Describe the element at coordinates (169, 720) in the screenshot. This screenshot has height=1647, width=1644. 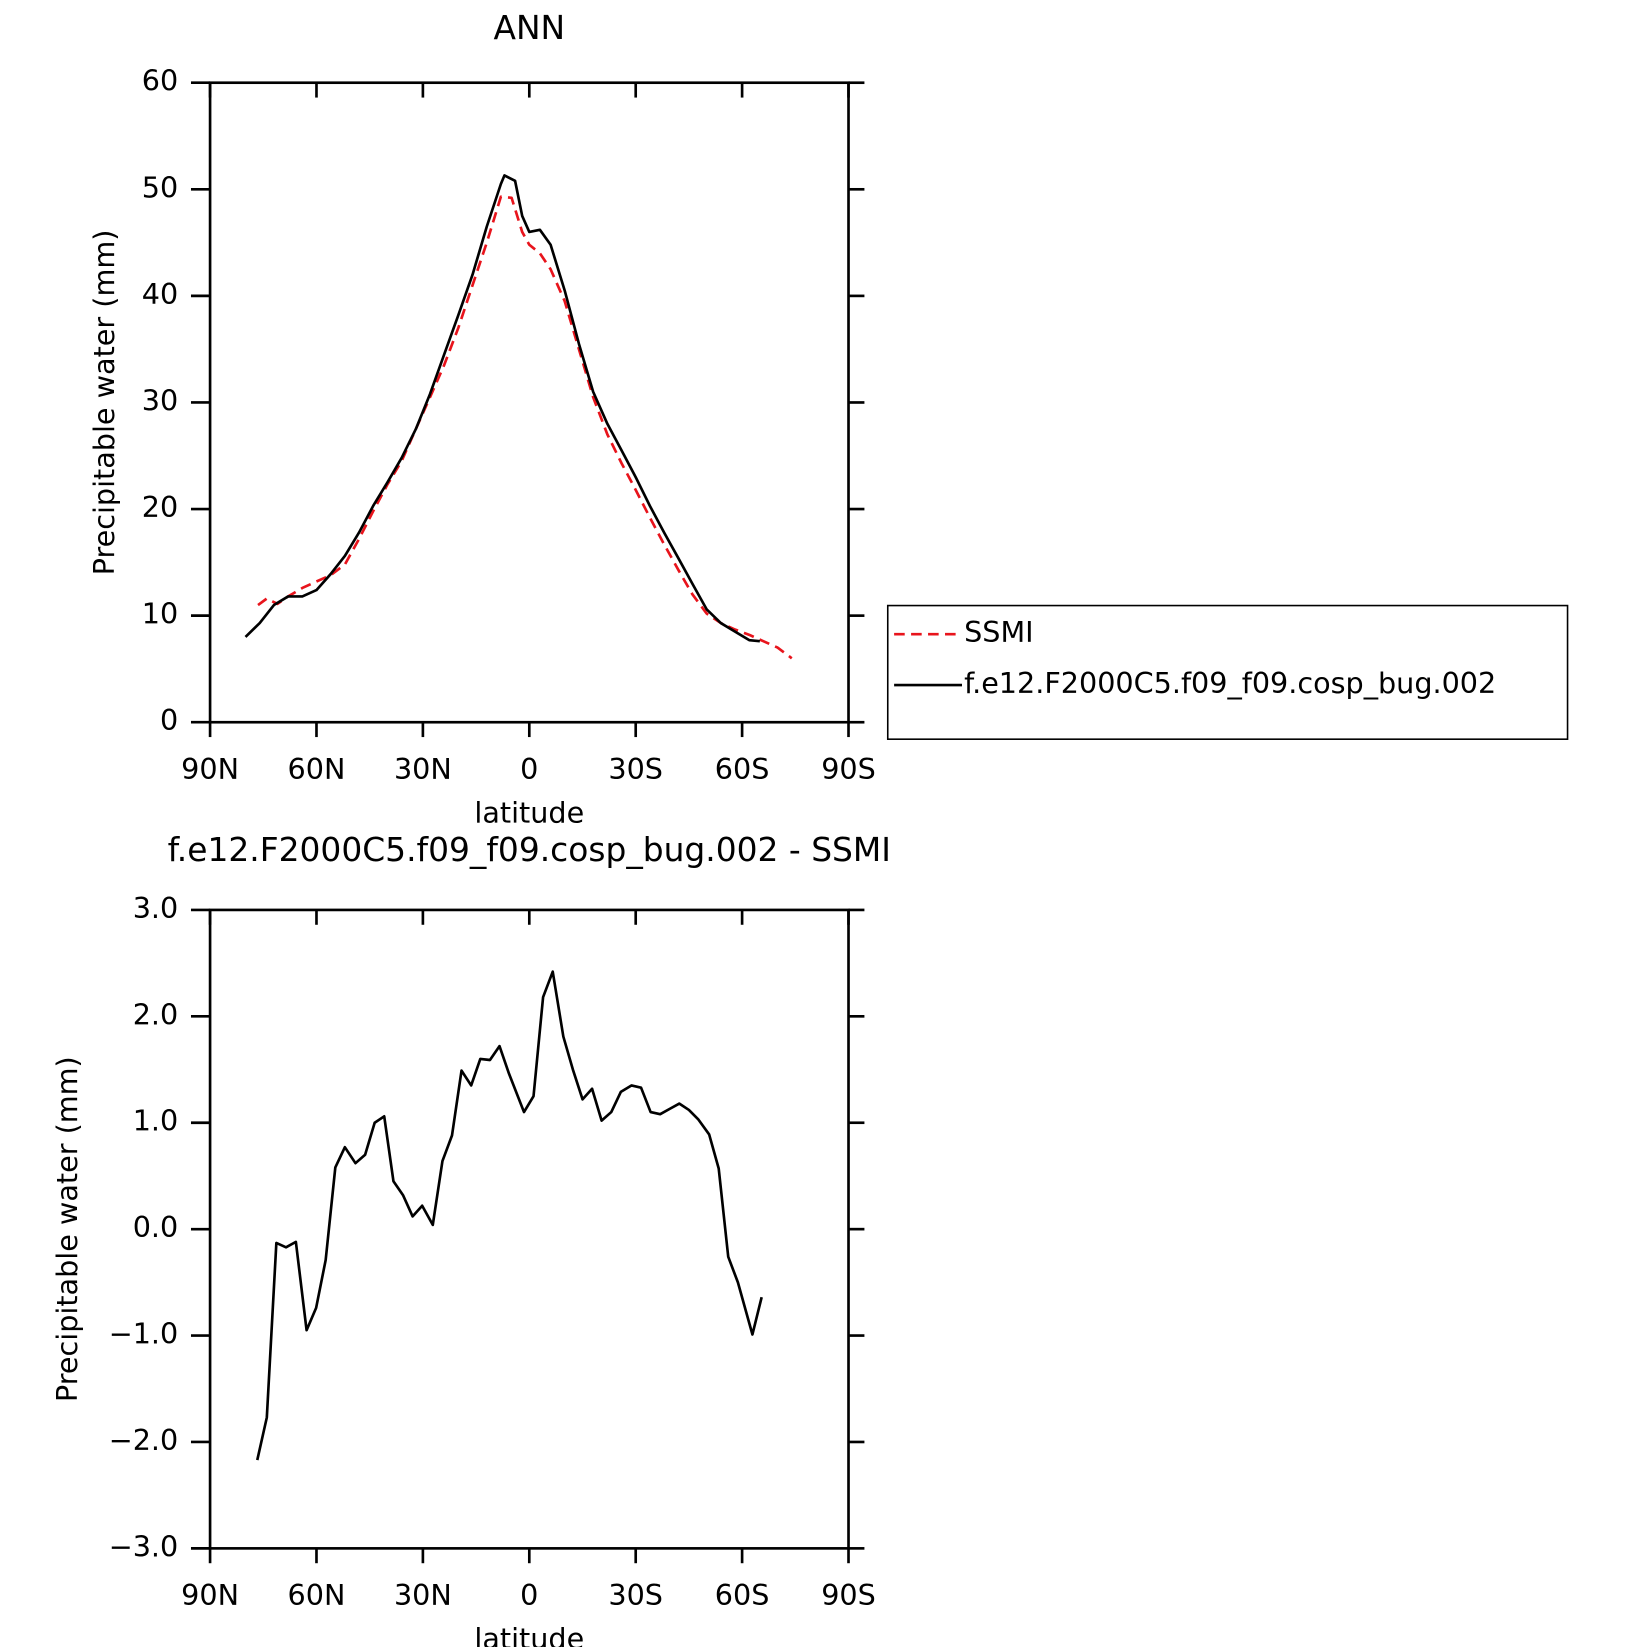
I see `y-tick-label: 0` at that location.